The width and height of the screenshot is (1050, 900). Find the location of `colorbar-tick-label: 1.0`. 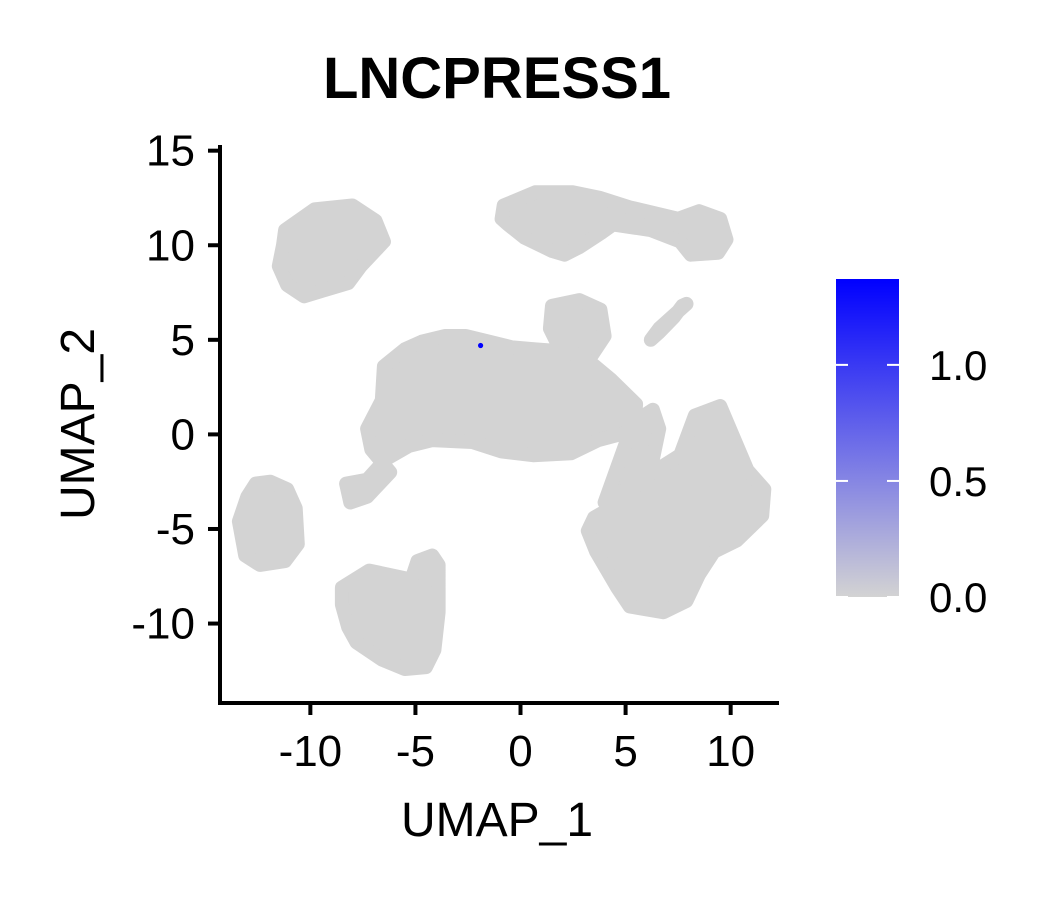

colorbar-tick-label: 1.0 is located at coordinates (958, 365).